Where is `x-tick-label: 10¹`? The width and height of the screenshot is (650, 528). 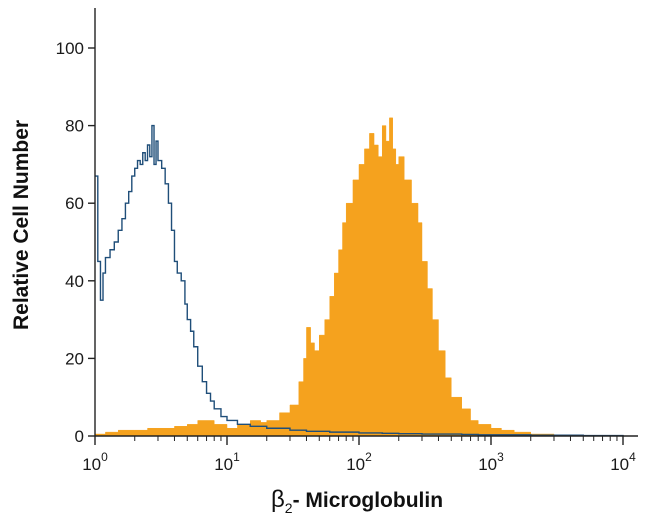 x-tick-label: 10¹ is located at coordinates (227, 462).